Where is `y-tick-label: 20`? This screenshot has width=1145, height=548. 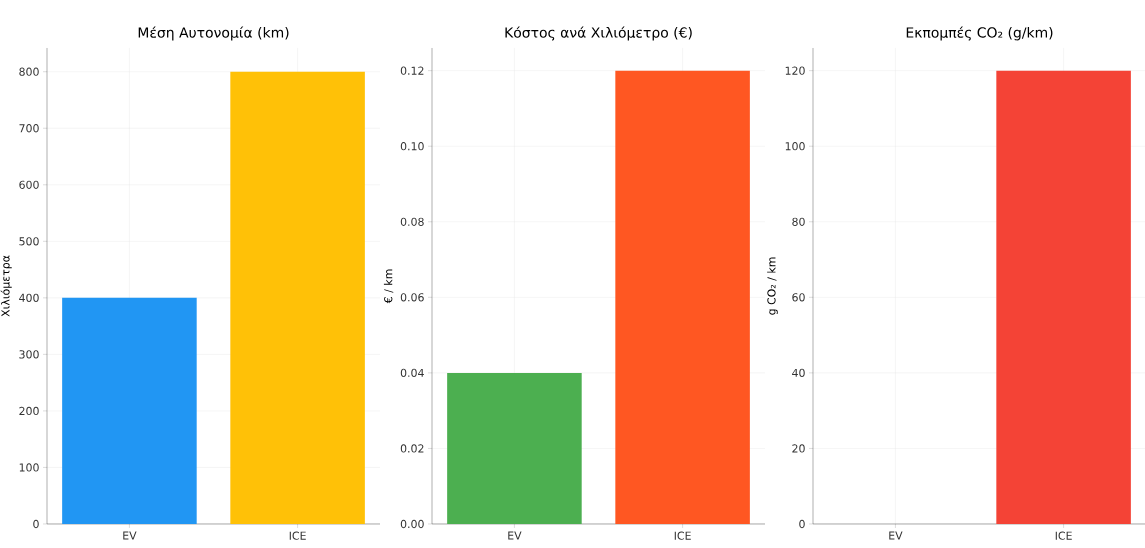
y-tick-label: 20 is located at coordinates (798, 448).